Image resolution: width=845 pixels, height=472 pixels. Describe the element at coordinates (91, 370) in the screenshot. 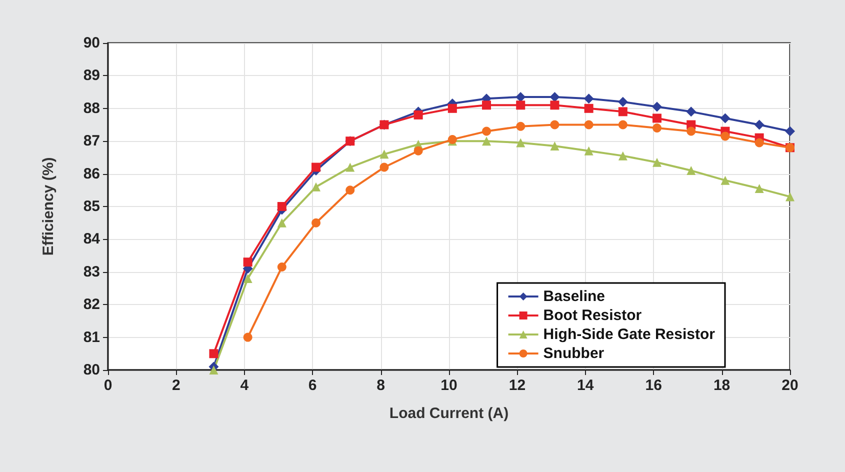

I see `y-tick-label: 80` at that location.